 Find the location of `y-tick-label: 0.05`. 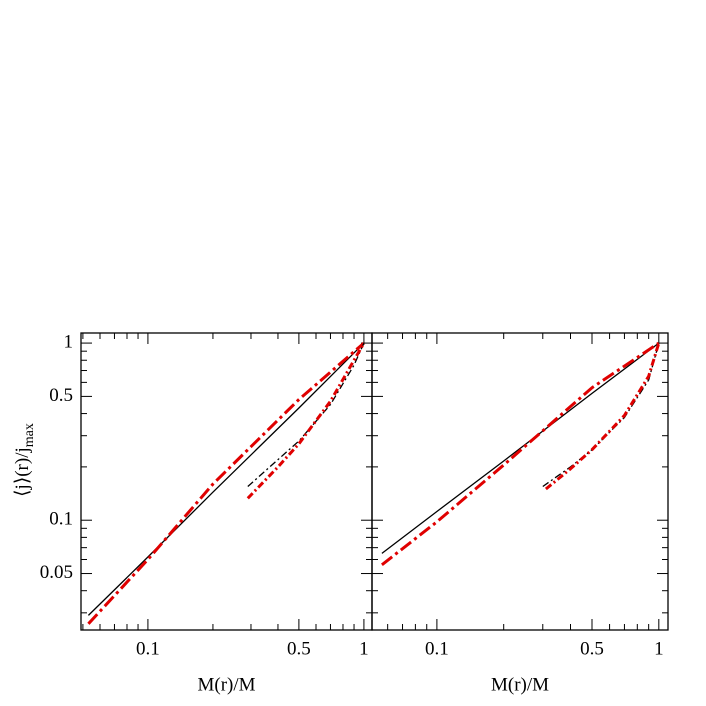

y-tick-label: 0.05 is located at coordinates (56, 572).